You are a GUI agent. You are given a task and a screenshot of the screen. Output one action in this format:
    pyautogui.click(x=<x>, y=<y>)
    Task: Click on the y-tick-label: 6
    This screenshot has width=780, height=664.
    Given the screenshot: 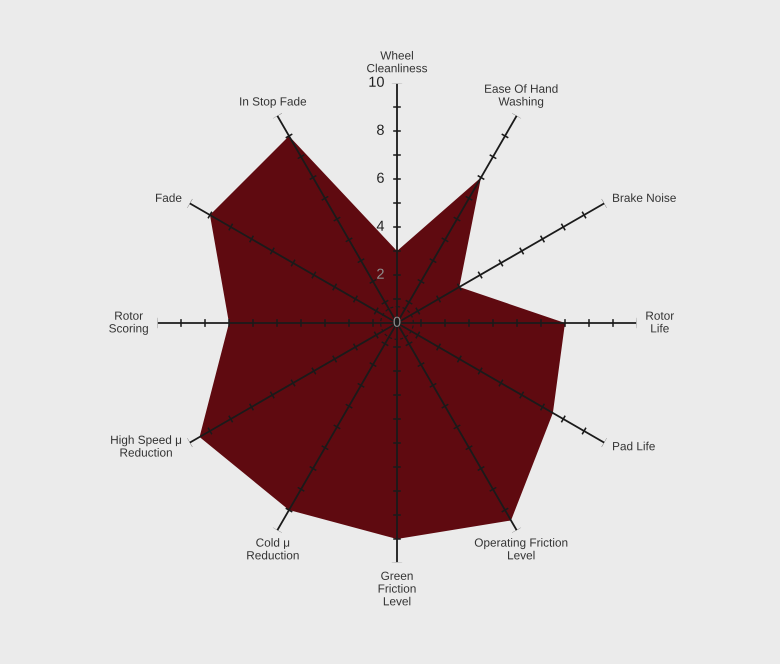 What is the action you would take?
    pyautogui.click(x=380, y=177)
    